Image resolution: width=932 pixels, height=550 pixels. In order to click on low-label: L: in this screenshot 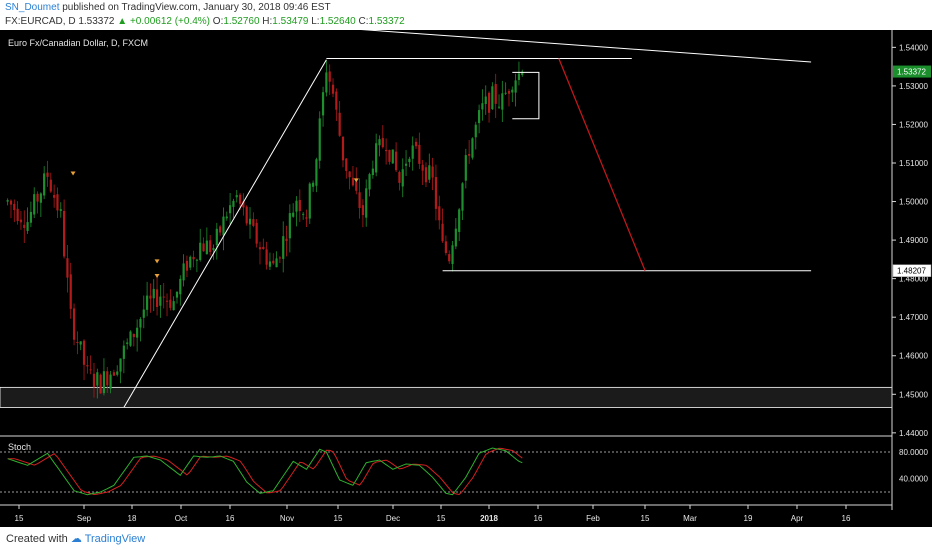, I will do `click(315, 21)`.